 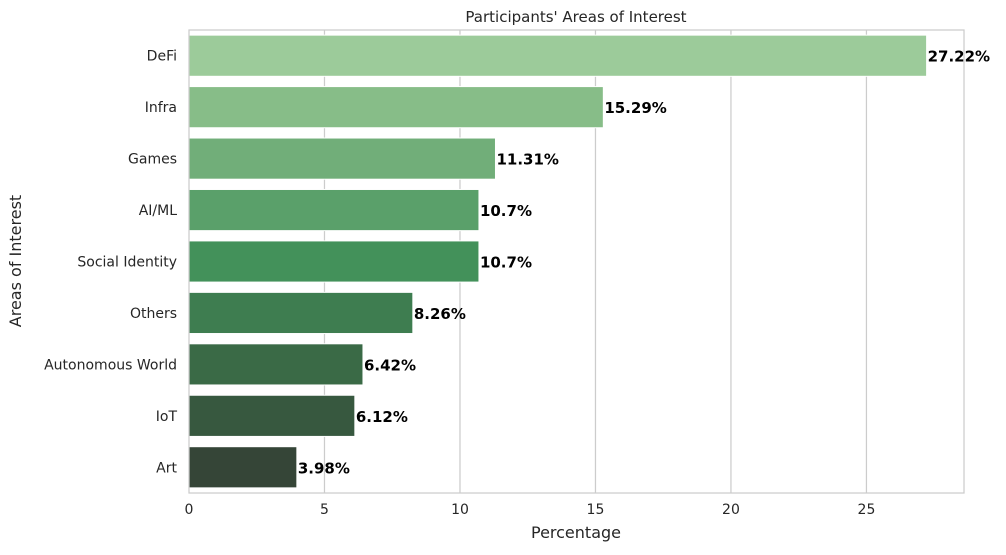 I want to click on data-label-autonomous-world: 6.42%, so click(x=390, y=365).